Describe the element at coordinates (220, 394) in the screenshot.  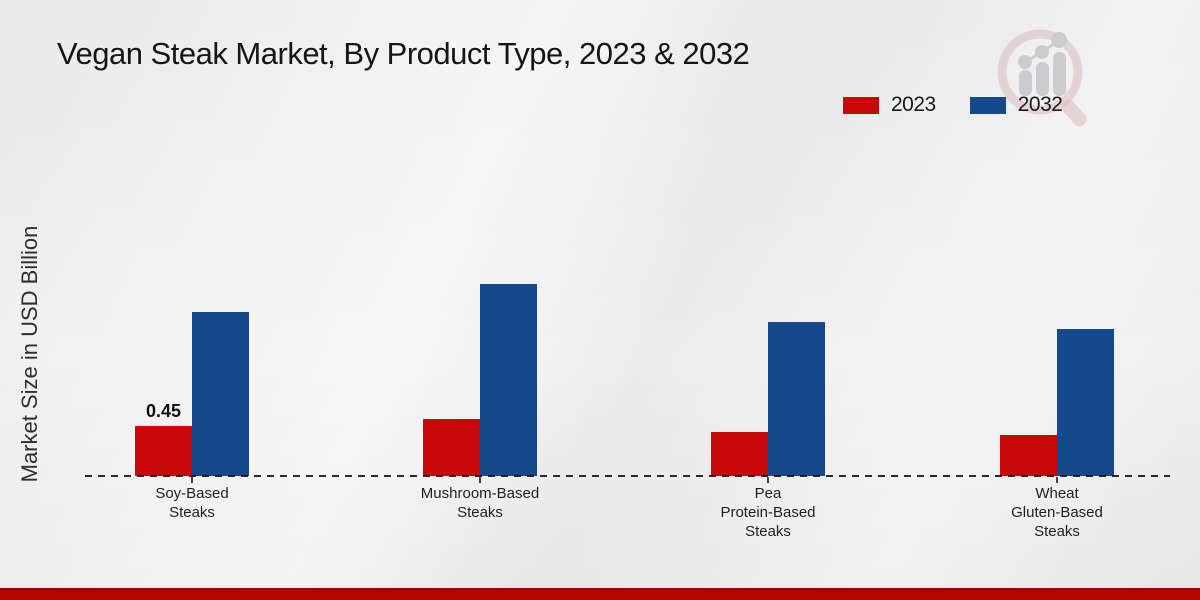
I see `bar-2032-soy-based-steaks` at that location.